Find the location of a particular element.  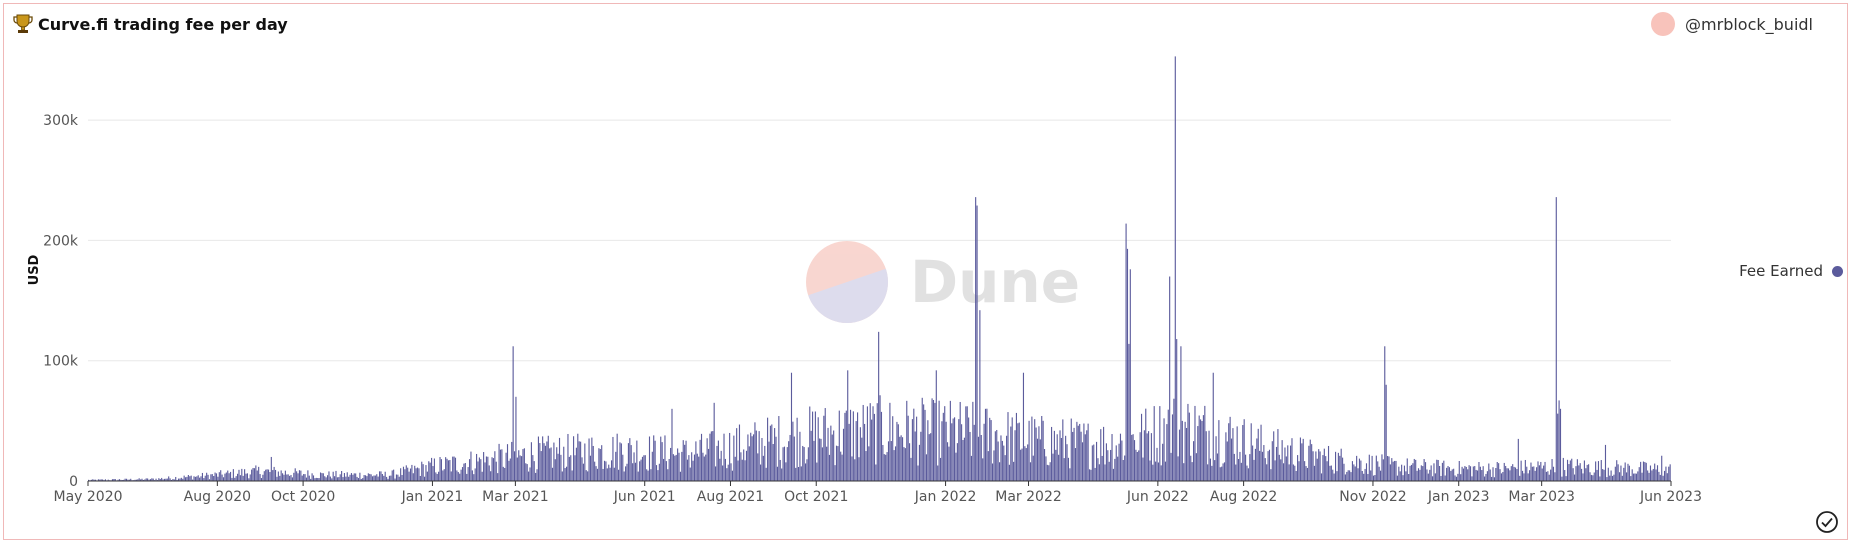

legend: Fee Earned is located at coordinates (1791, 271).